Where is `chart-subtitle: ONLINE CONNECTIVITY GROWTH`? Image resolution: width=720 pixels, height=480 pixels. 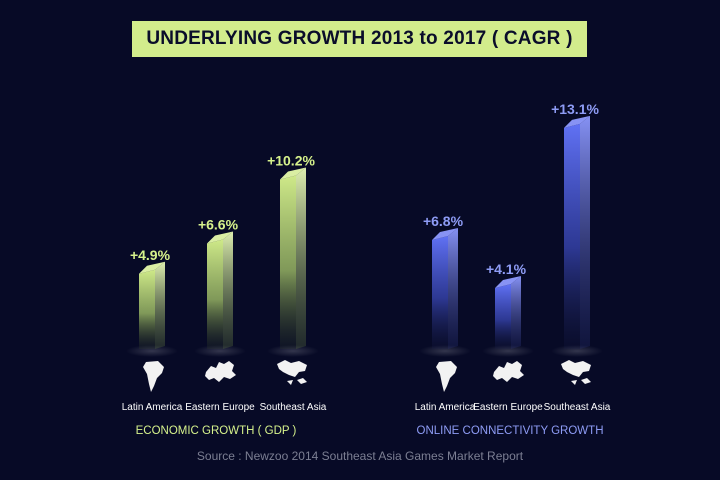
chart-subtitle: ONLINE CONNECTIVITY GROWTH is located at coordinates (510, 431).